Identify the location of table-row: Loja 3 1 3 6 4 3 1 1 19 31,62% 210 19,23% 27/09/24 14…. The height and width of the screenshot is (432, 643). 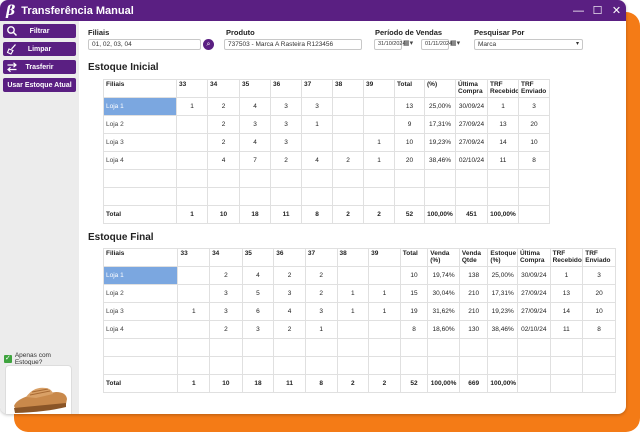
(359, 311).